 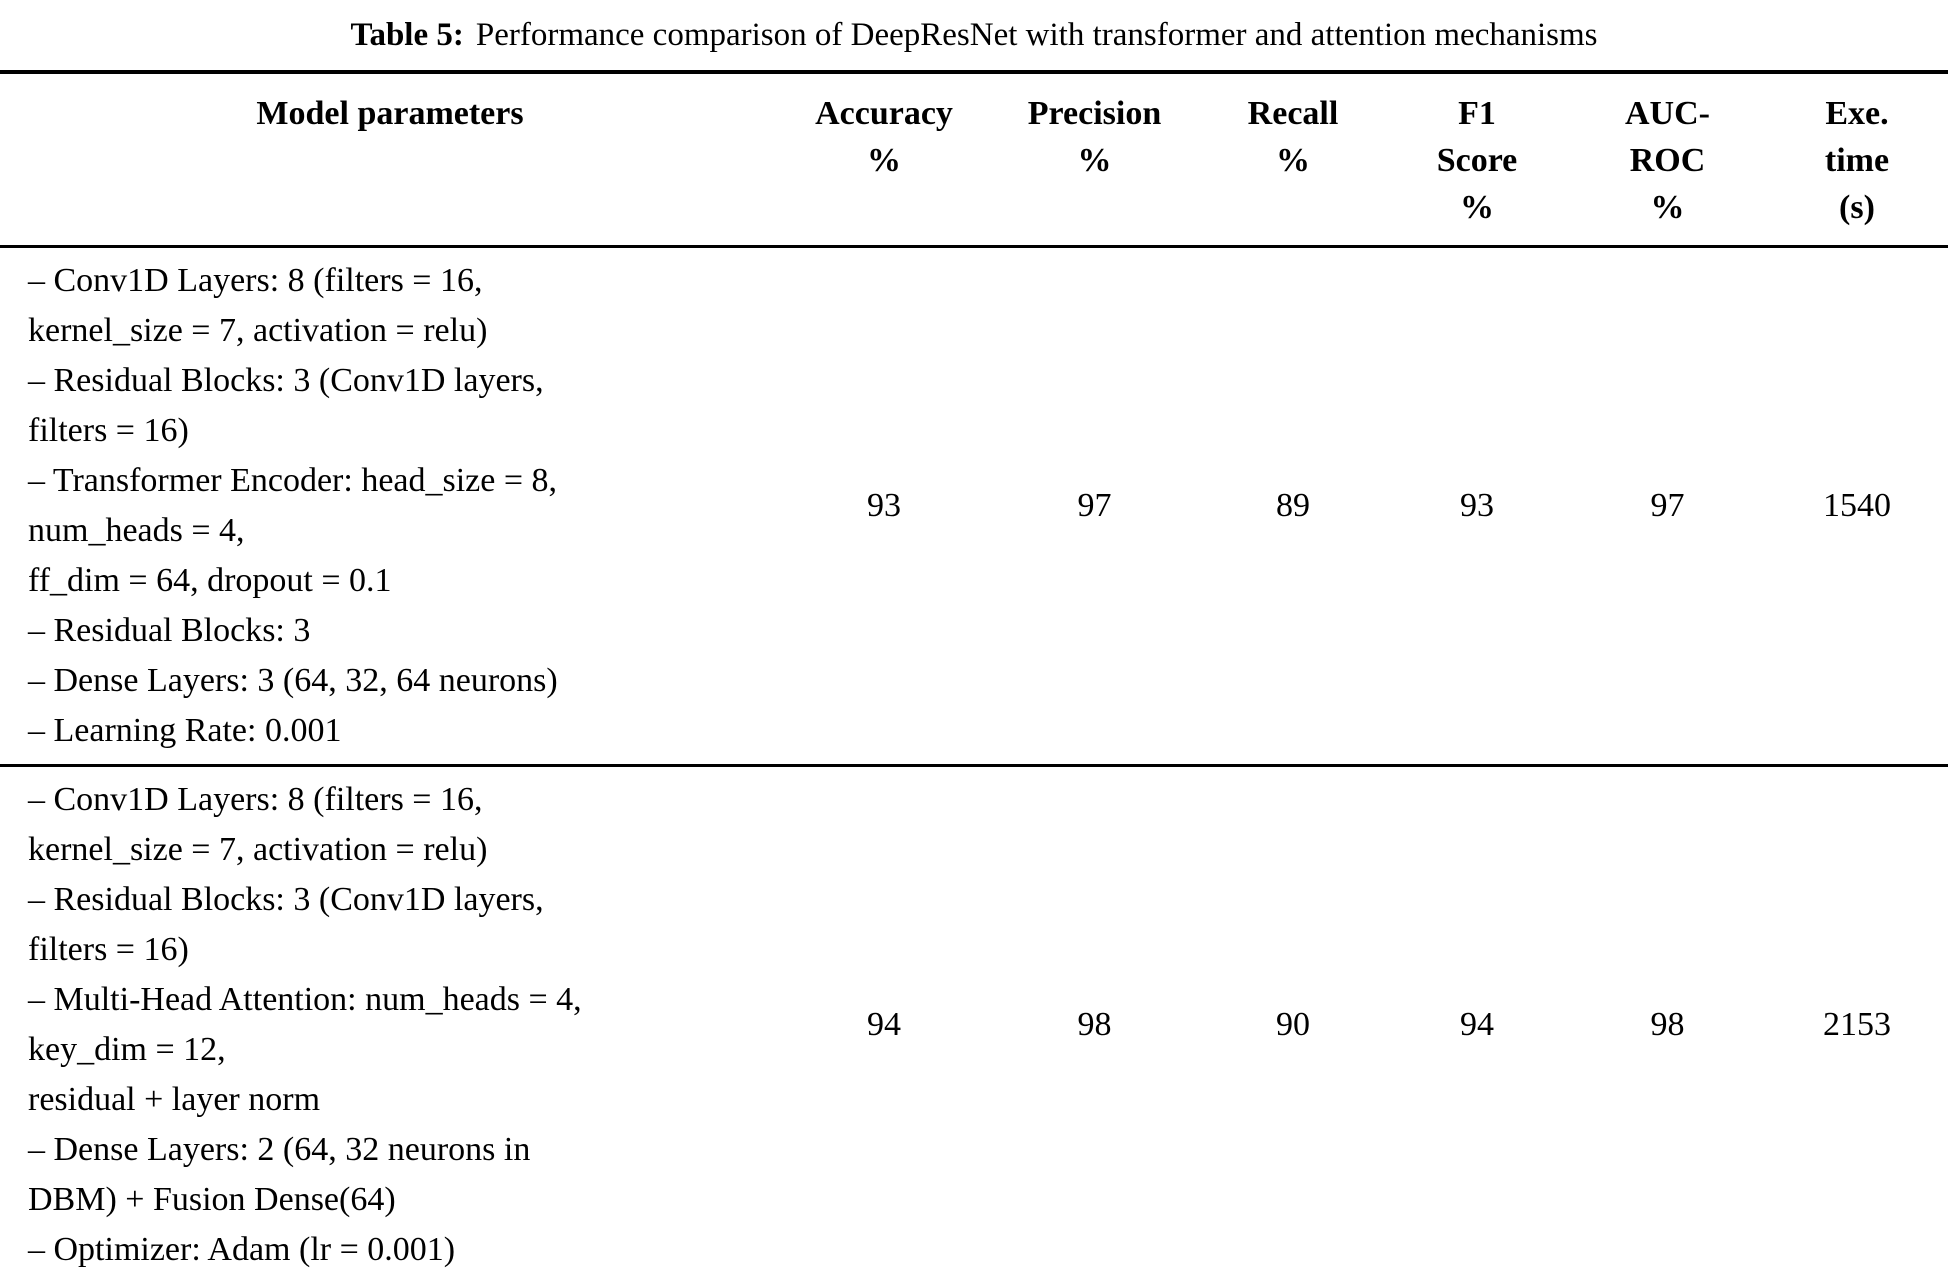 What do you see at coordinates (242, 1249) in the screenshot?
I see `parameter-line: – Optimizer: Adam (lr = 0.001)` at bounding box center [242, 1249].